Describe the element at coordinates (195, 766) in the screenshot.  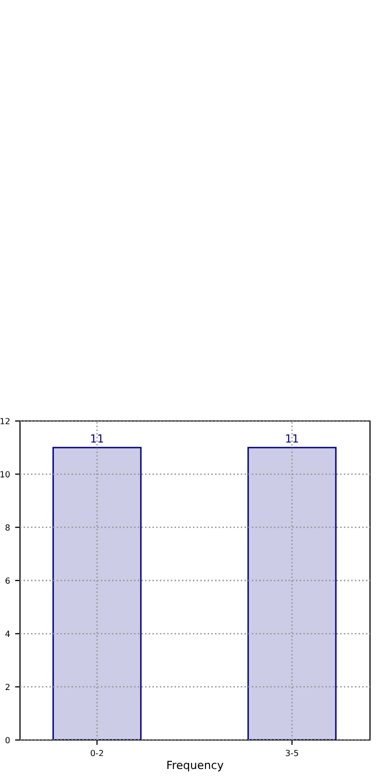
I see `x-axis-title: Frequency` at that location.